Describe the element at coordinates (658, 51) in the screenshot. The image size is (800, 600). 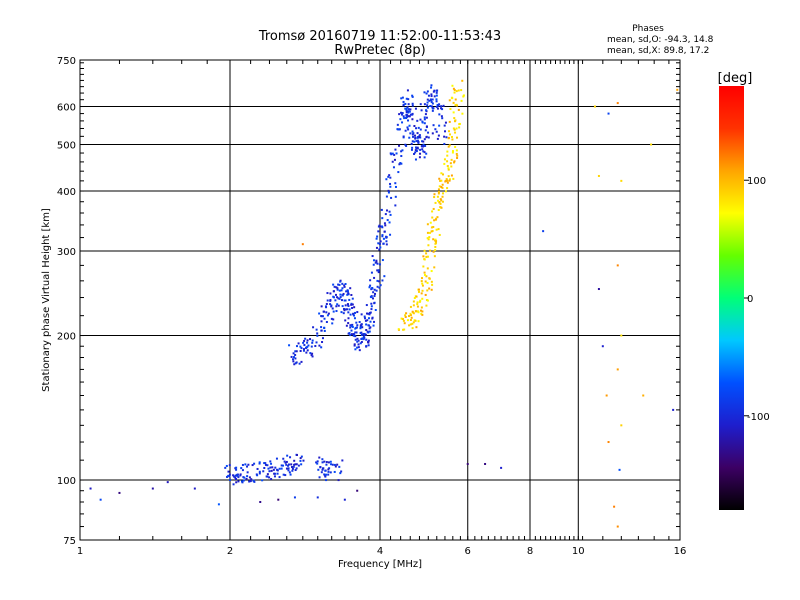
I see `legend-x-stats: mean, sd,X: 89.8, 17.2` at that location.